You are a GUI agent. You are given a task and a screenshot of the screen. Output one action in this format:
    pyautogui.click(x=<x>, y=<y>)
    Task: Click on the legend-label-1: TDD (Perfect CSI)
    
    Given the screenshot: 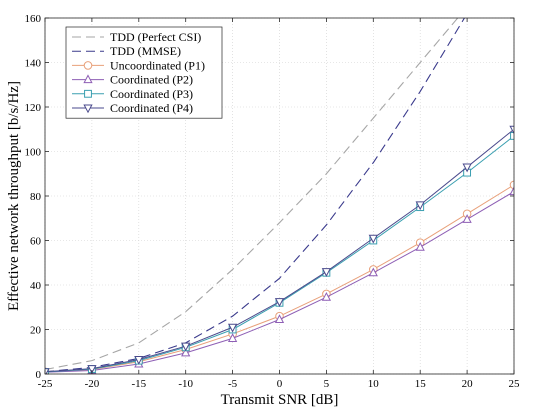 What is the action you would take?
    pyautogui.click(x=155, y=37)
    